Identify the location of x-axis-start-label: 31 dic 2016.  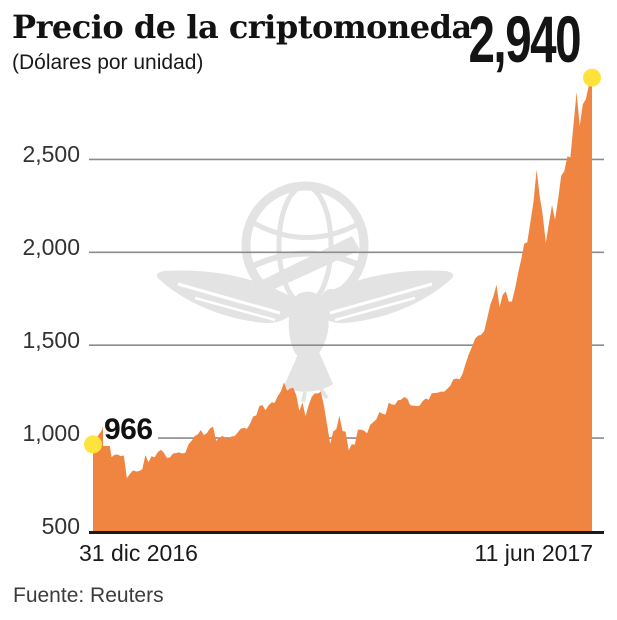
(138, 553).